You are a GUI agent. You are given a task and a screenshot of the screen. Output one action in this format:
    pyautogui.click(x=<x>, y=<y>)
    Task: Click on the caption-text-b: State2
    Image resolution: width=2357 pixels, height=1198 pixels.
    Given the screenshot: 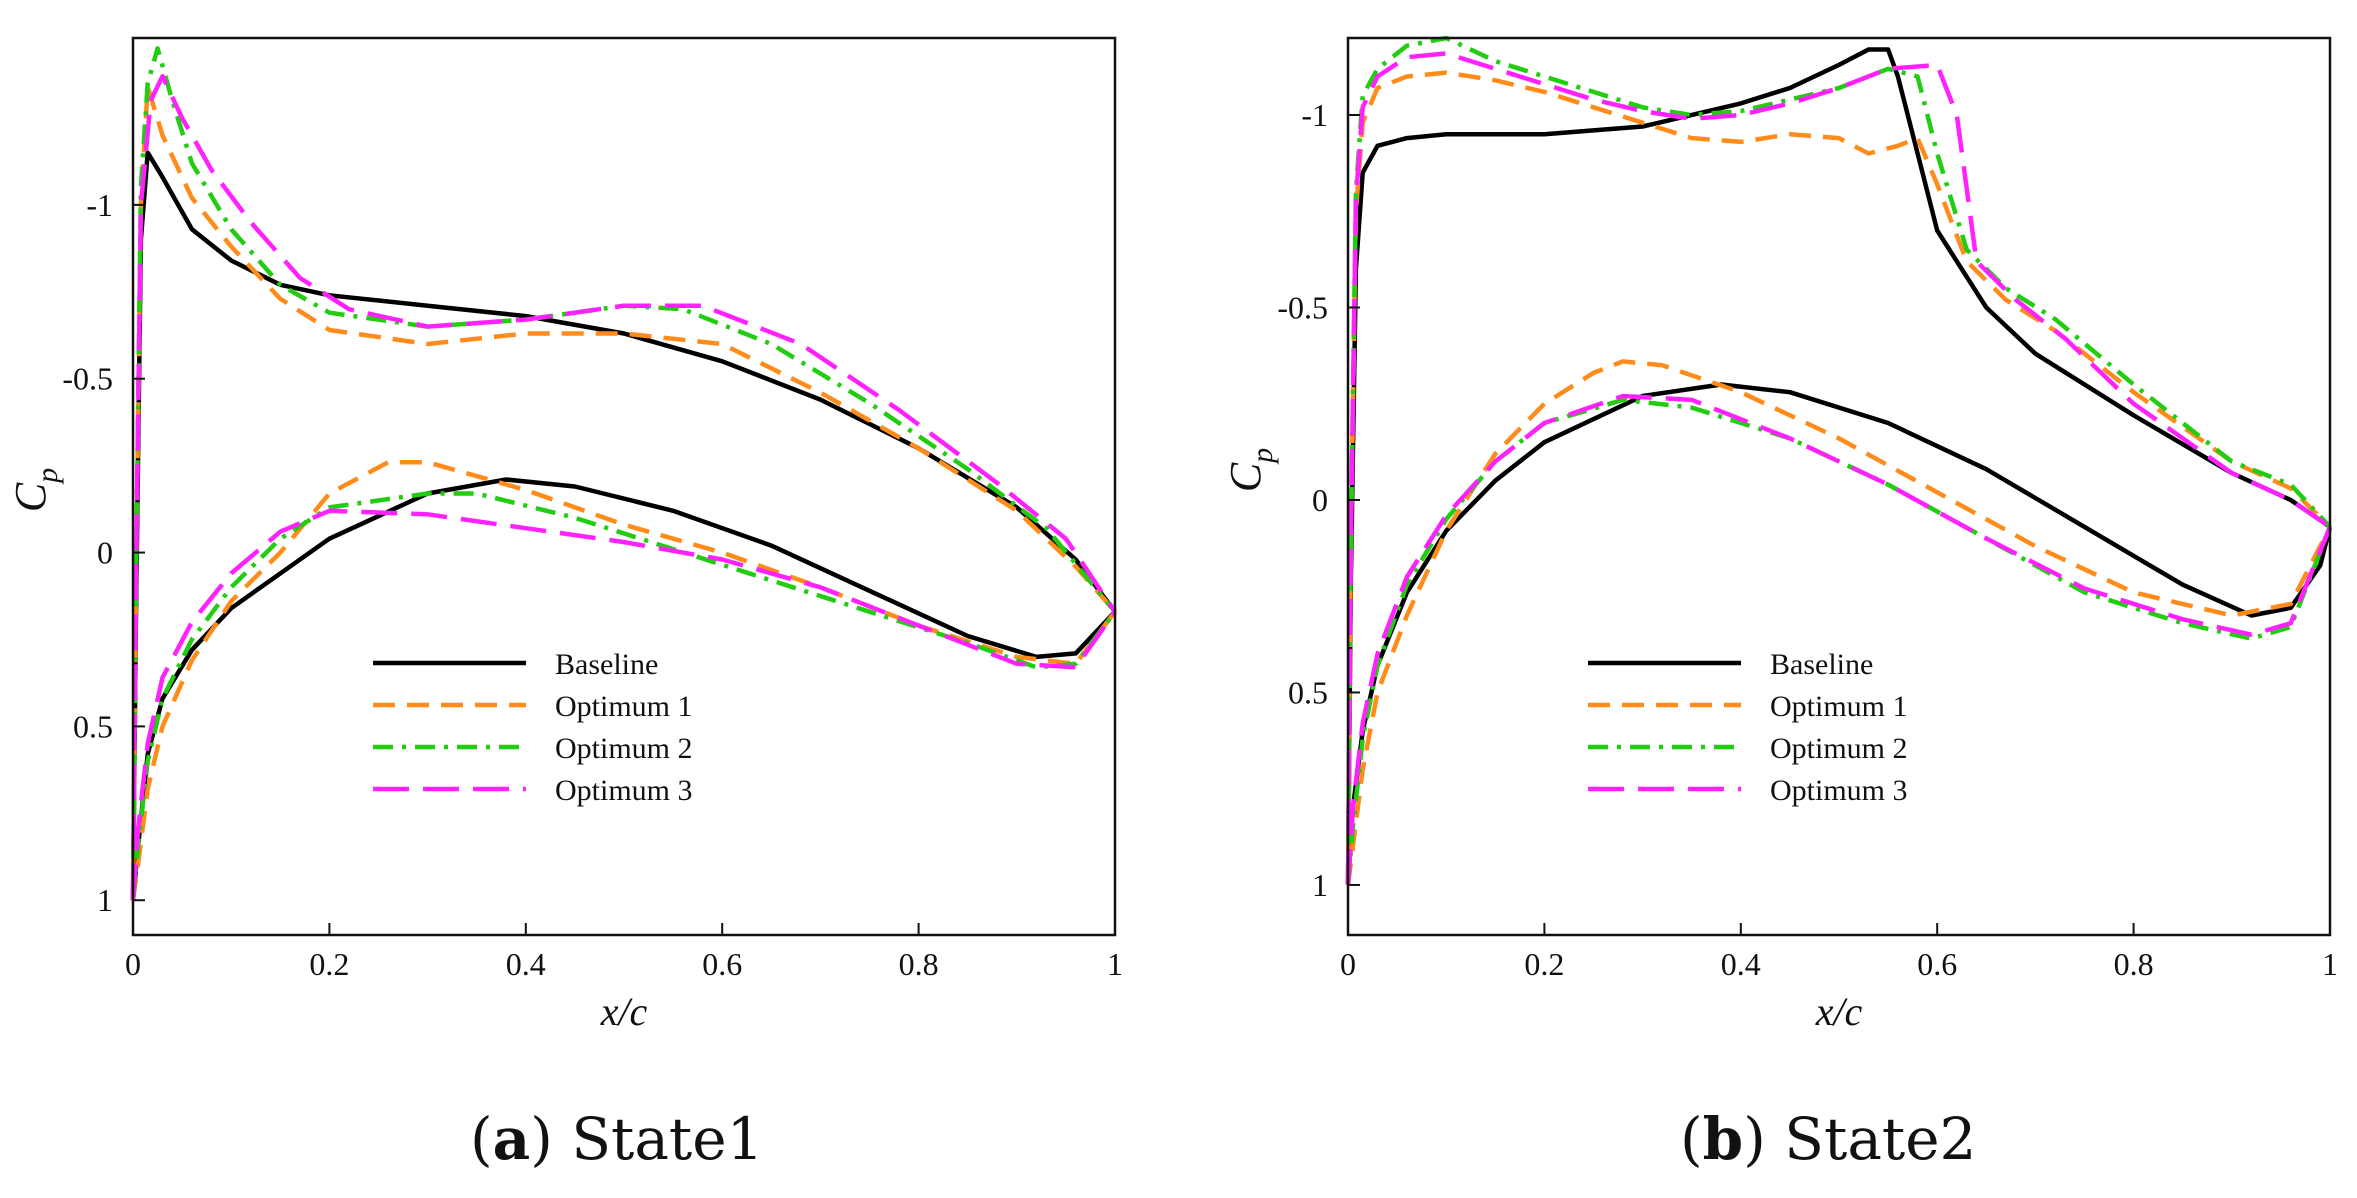 What is the action you would take?
    pyautogui.click(x=1880, y=1139)
    